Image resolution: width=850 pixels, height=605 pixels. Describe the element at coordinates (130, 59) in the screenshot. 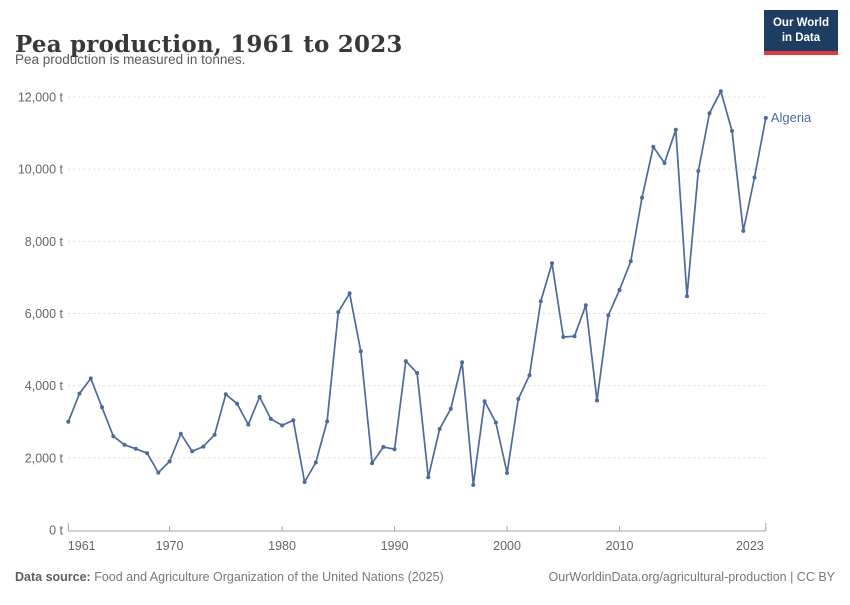

I see `chart-subtitle: Pea production is measured in tonnes.` at that location.